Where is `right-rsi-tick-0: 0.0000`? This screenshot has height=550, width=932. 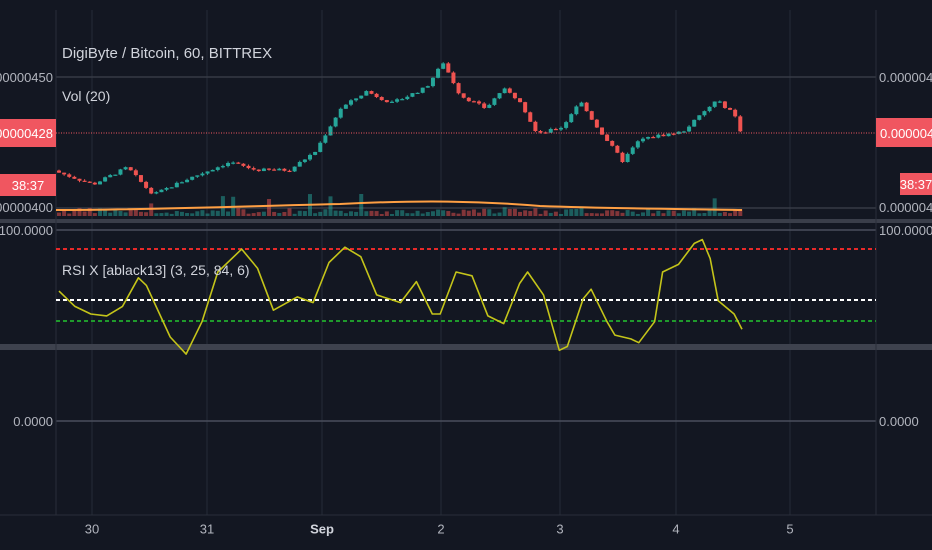 right-rsi-tick-0: 0.0000 is located at coordinates (899, 421).